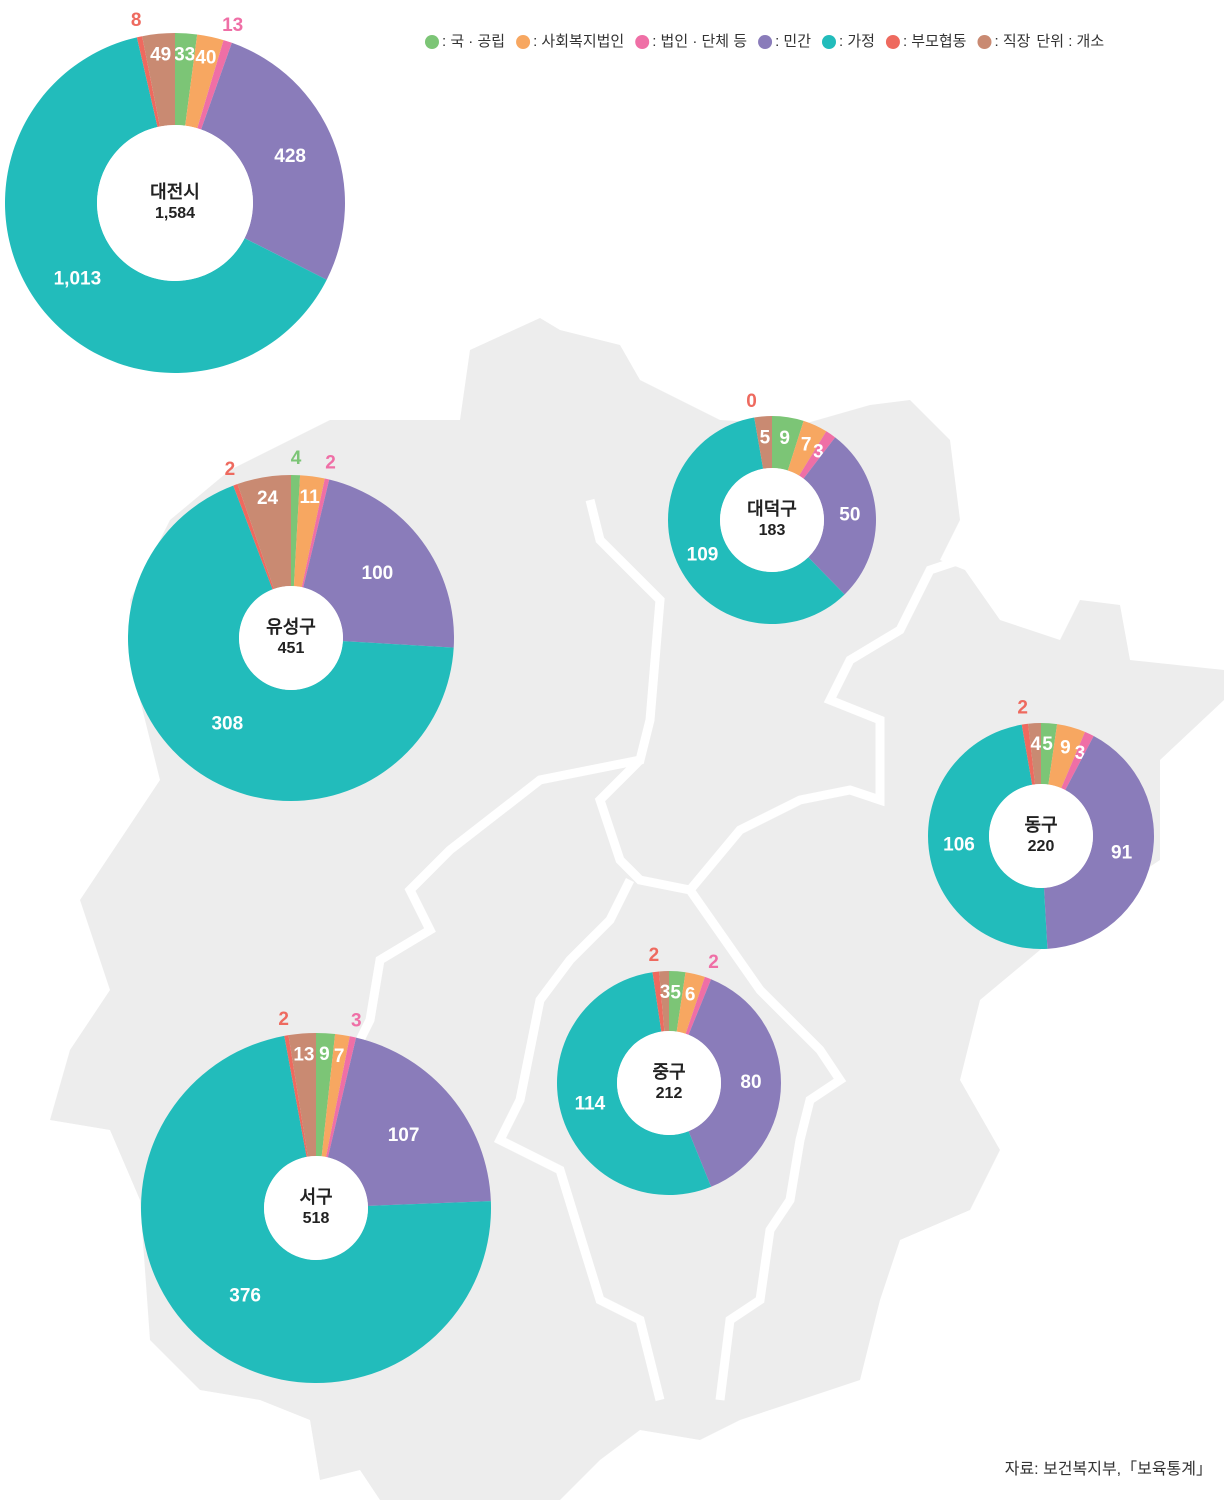 This screenshot has width=1224, height=1500. Describe the element at coordinates (310, 497) in the screenshot. I see `slice-label: 11` at that location.